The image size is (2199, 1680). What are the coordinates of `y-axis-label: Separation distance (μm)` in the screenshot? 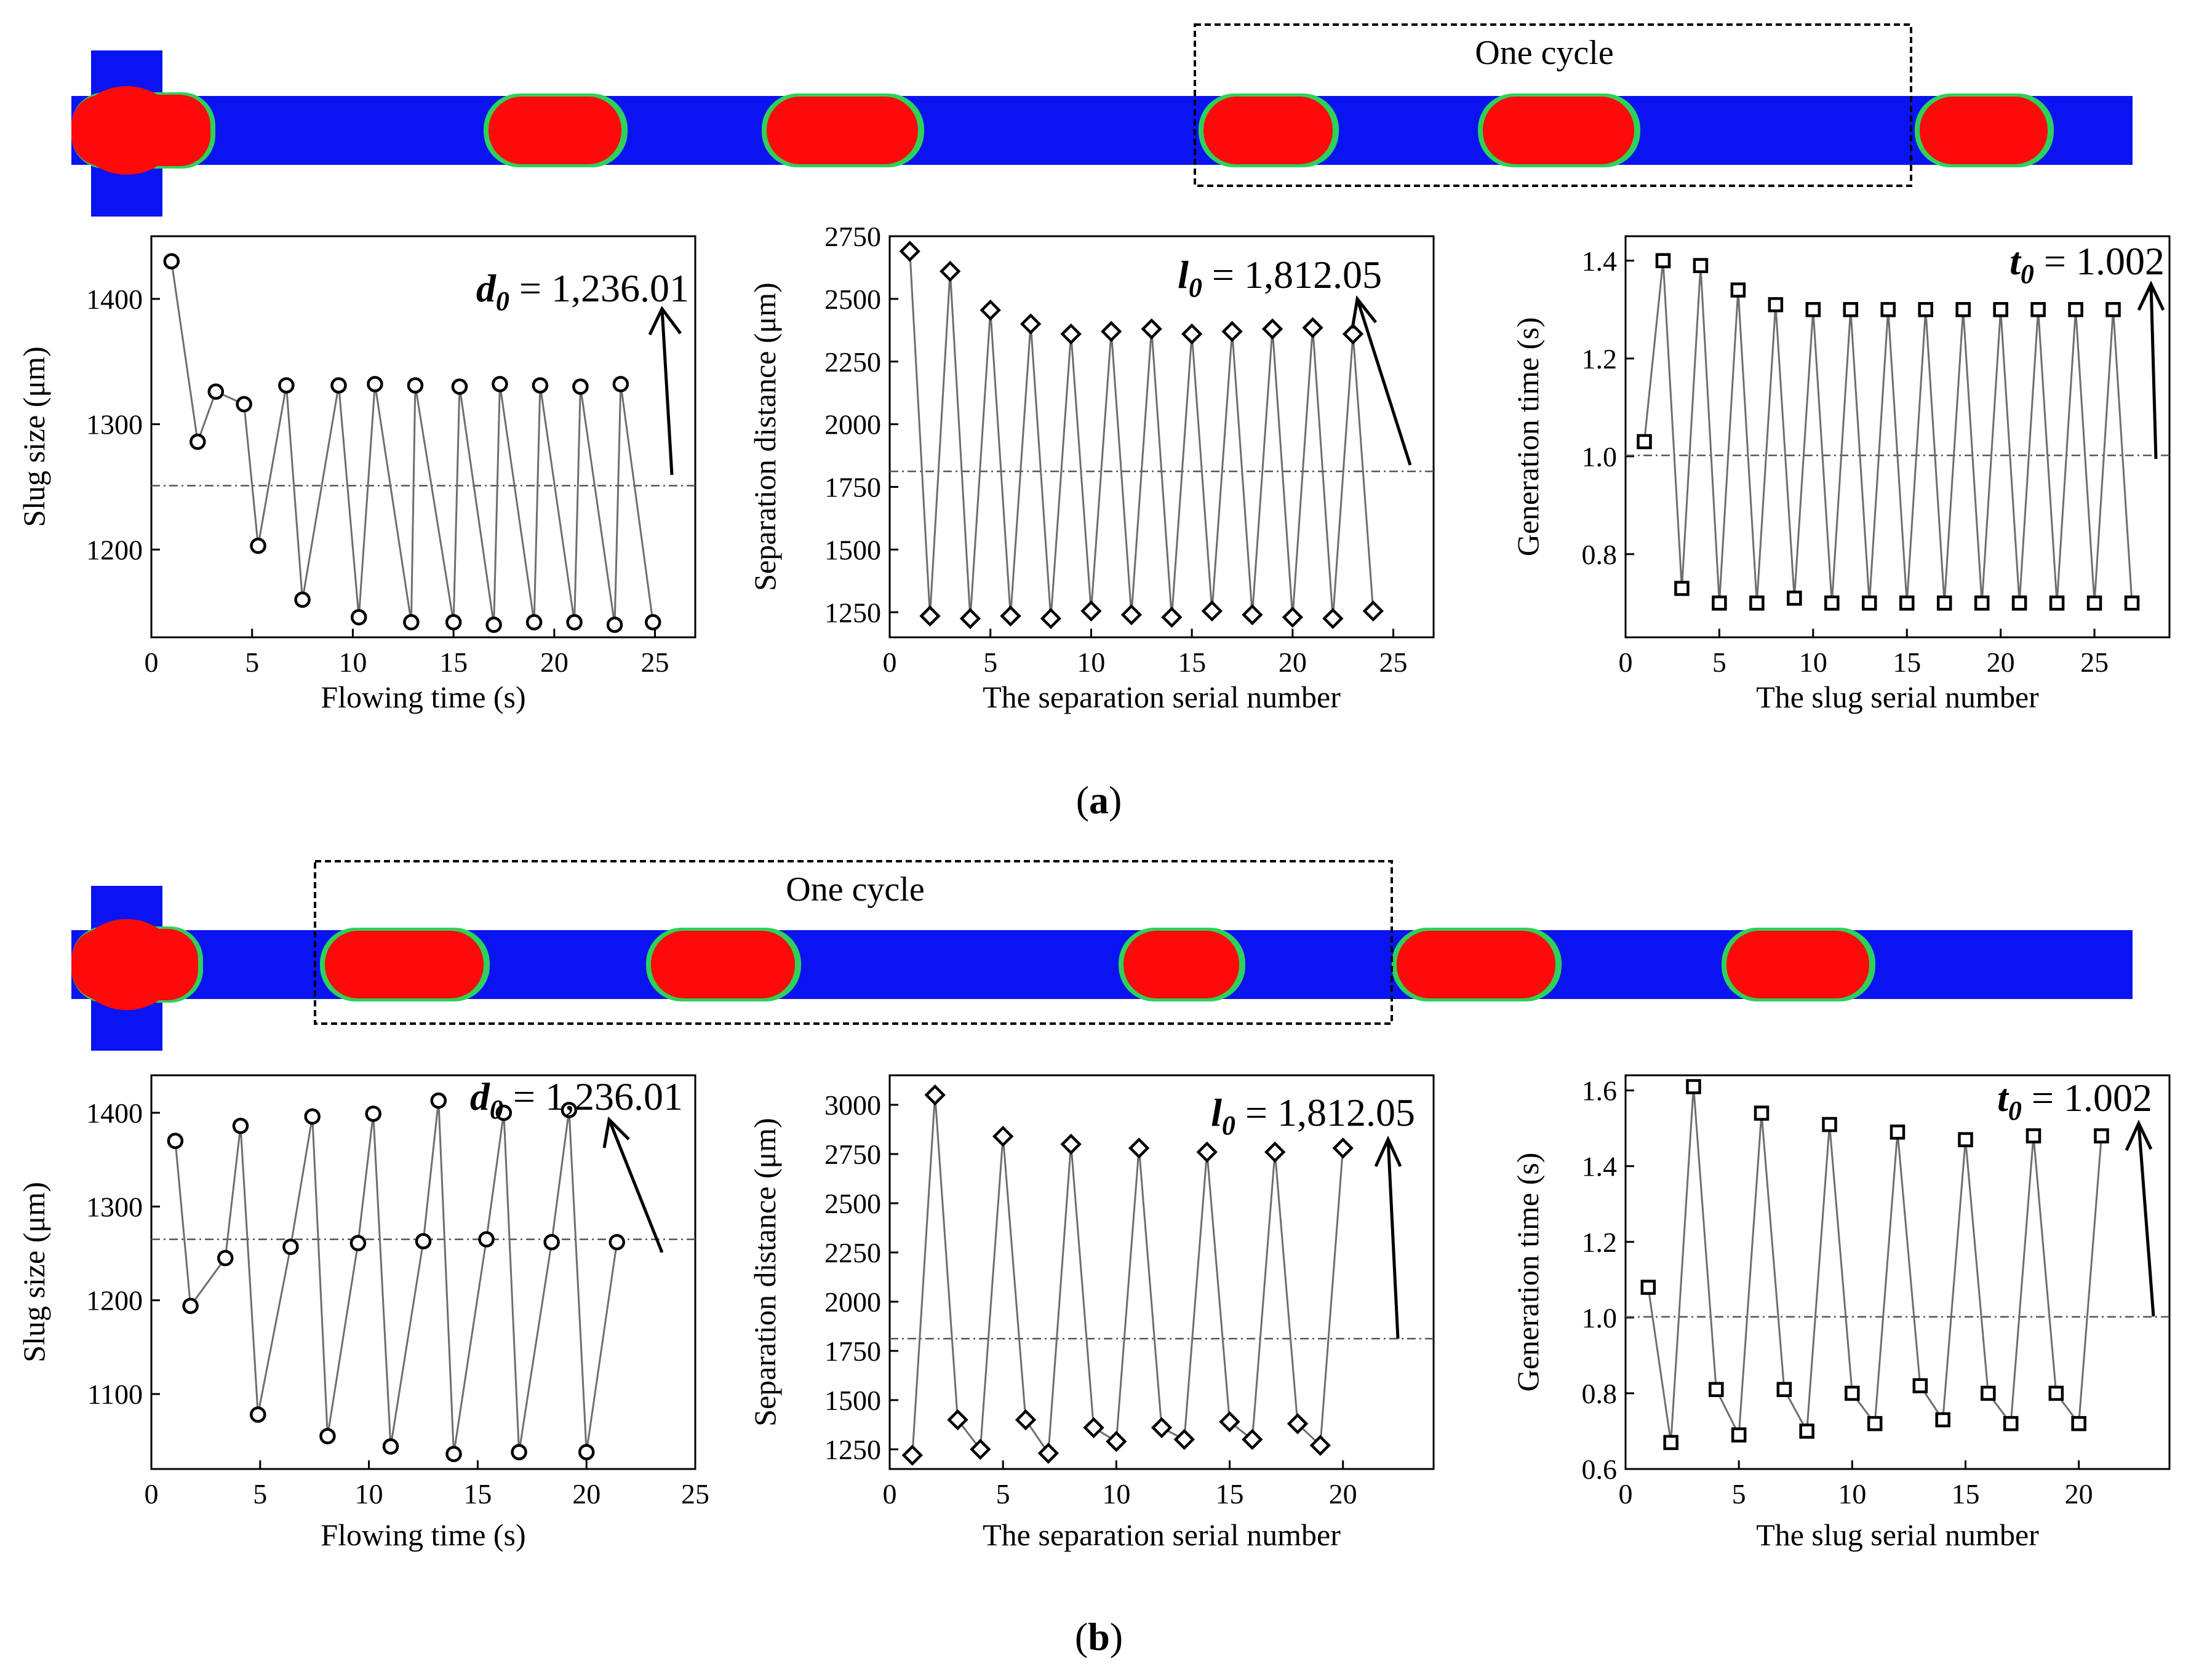 It's located at (765, 1272).